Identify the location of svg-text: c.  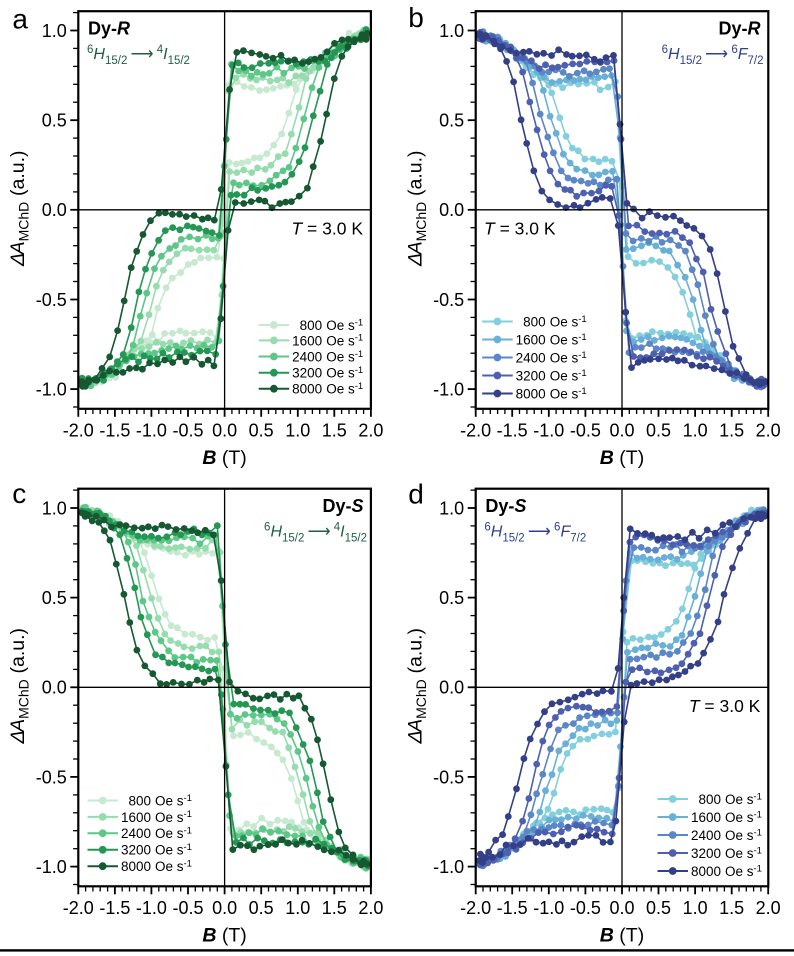
(19, 493).